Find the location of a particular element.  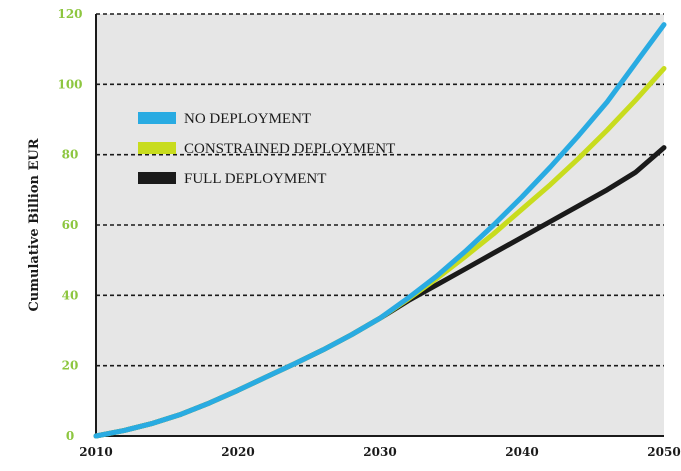

legend-swatch-no-deployment is located at coordinates (157, 118).